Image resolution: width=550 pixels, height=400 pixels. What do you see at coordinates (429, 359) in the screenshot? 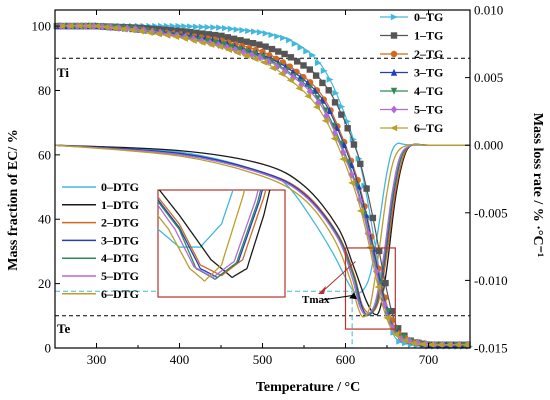
I see `x-tick-label: 700` at bounding box center [429, 359].